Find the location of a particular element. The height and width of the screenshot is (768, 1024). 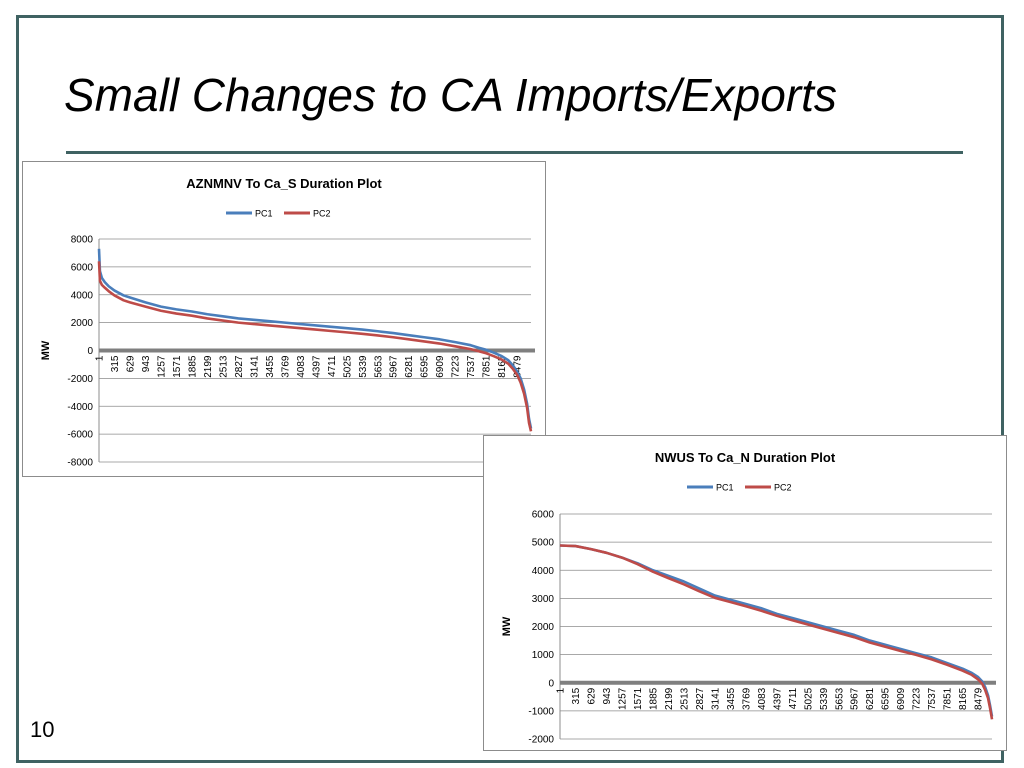

title-divider is located at coordinates (514, 152).